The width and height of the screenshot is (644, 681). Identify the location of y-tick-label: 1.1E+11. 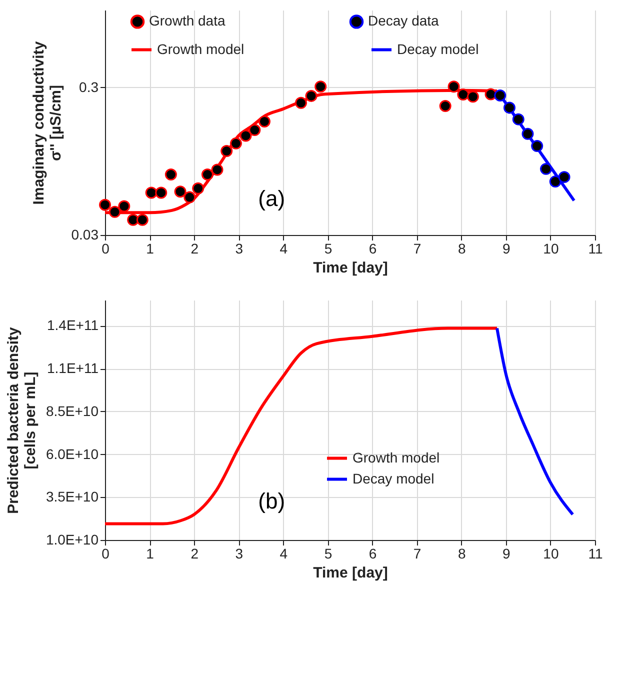
(72, 368).